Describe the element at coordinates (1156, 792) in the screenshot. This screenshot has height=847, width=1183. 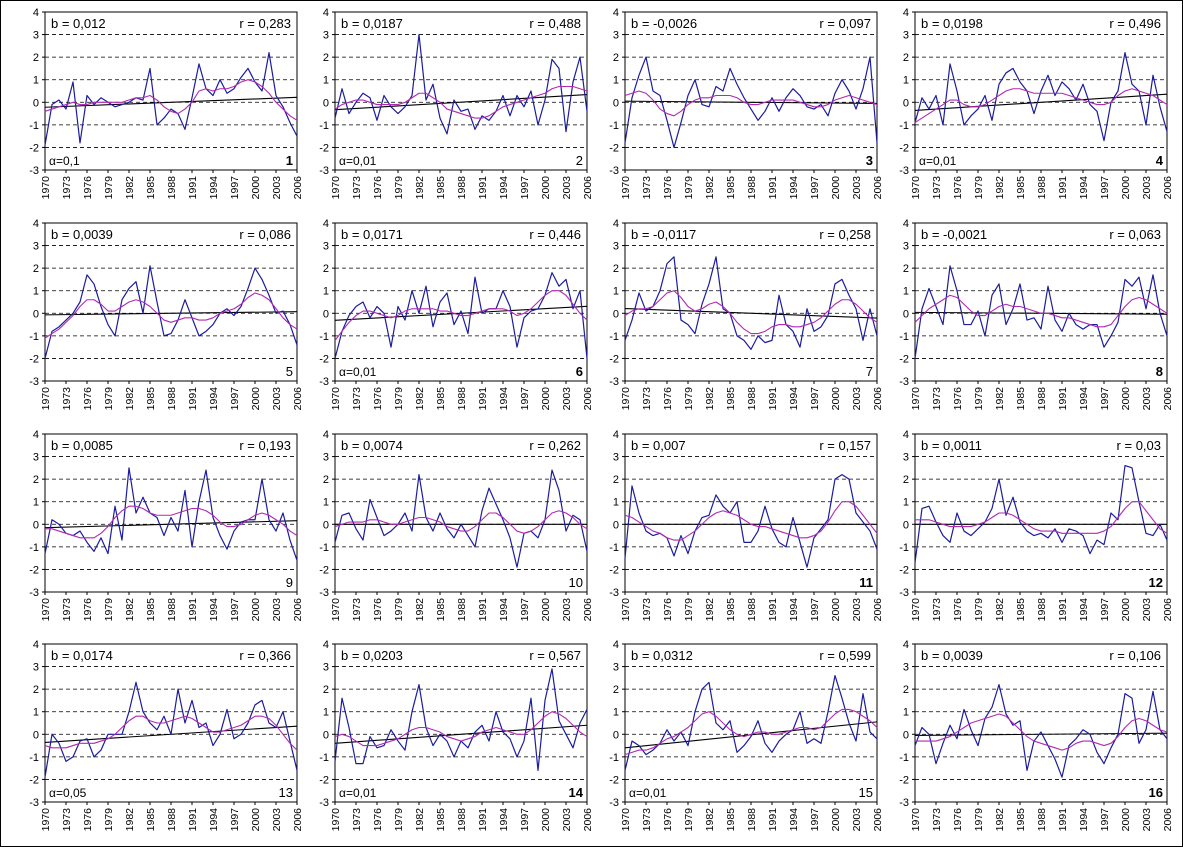
I see `panel-number: 16` at that location.